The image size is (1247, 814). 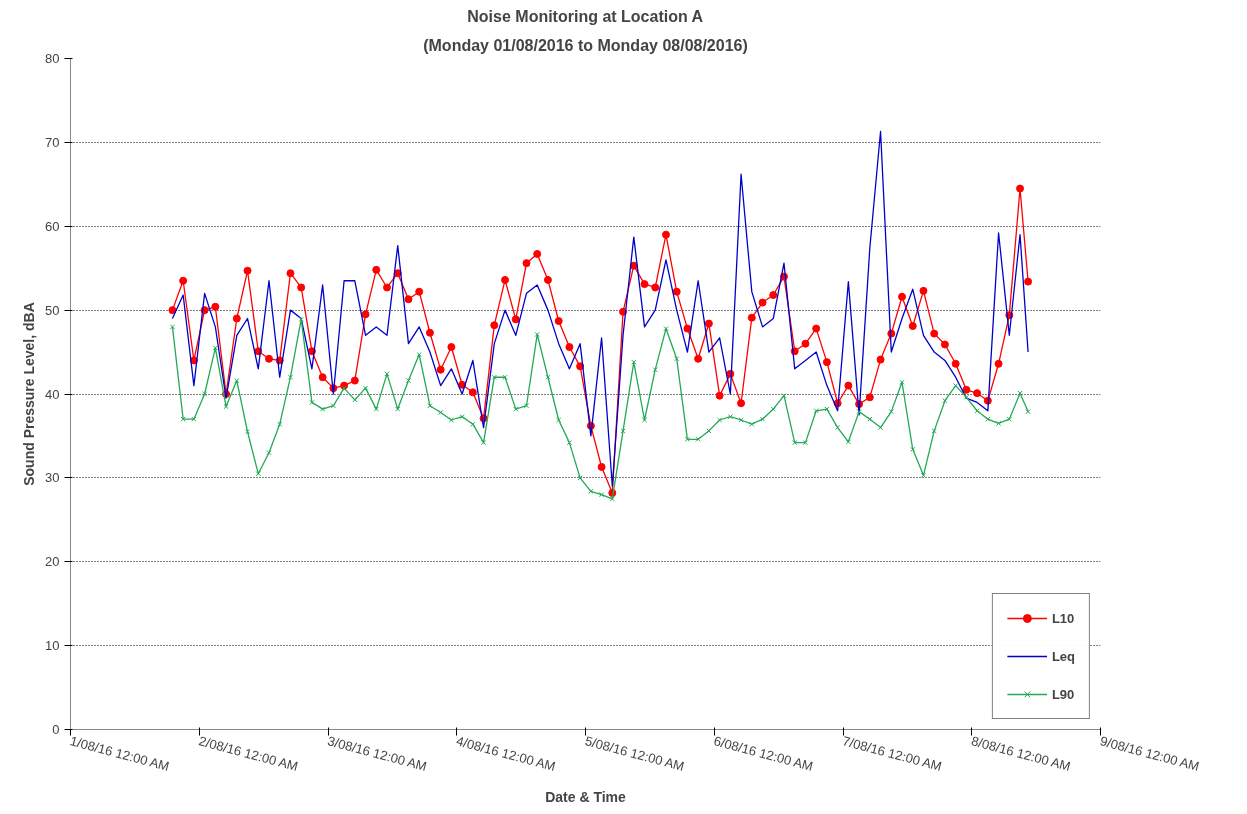 I want to click on x-tick-label: 5/08/16 12:00 AM, so click(x=634, y=753).